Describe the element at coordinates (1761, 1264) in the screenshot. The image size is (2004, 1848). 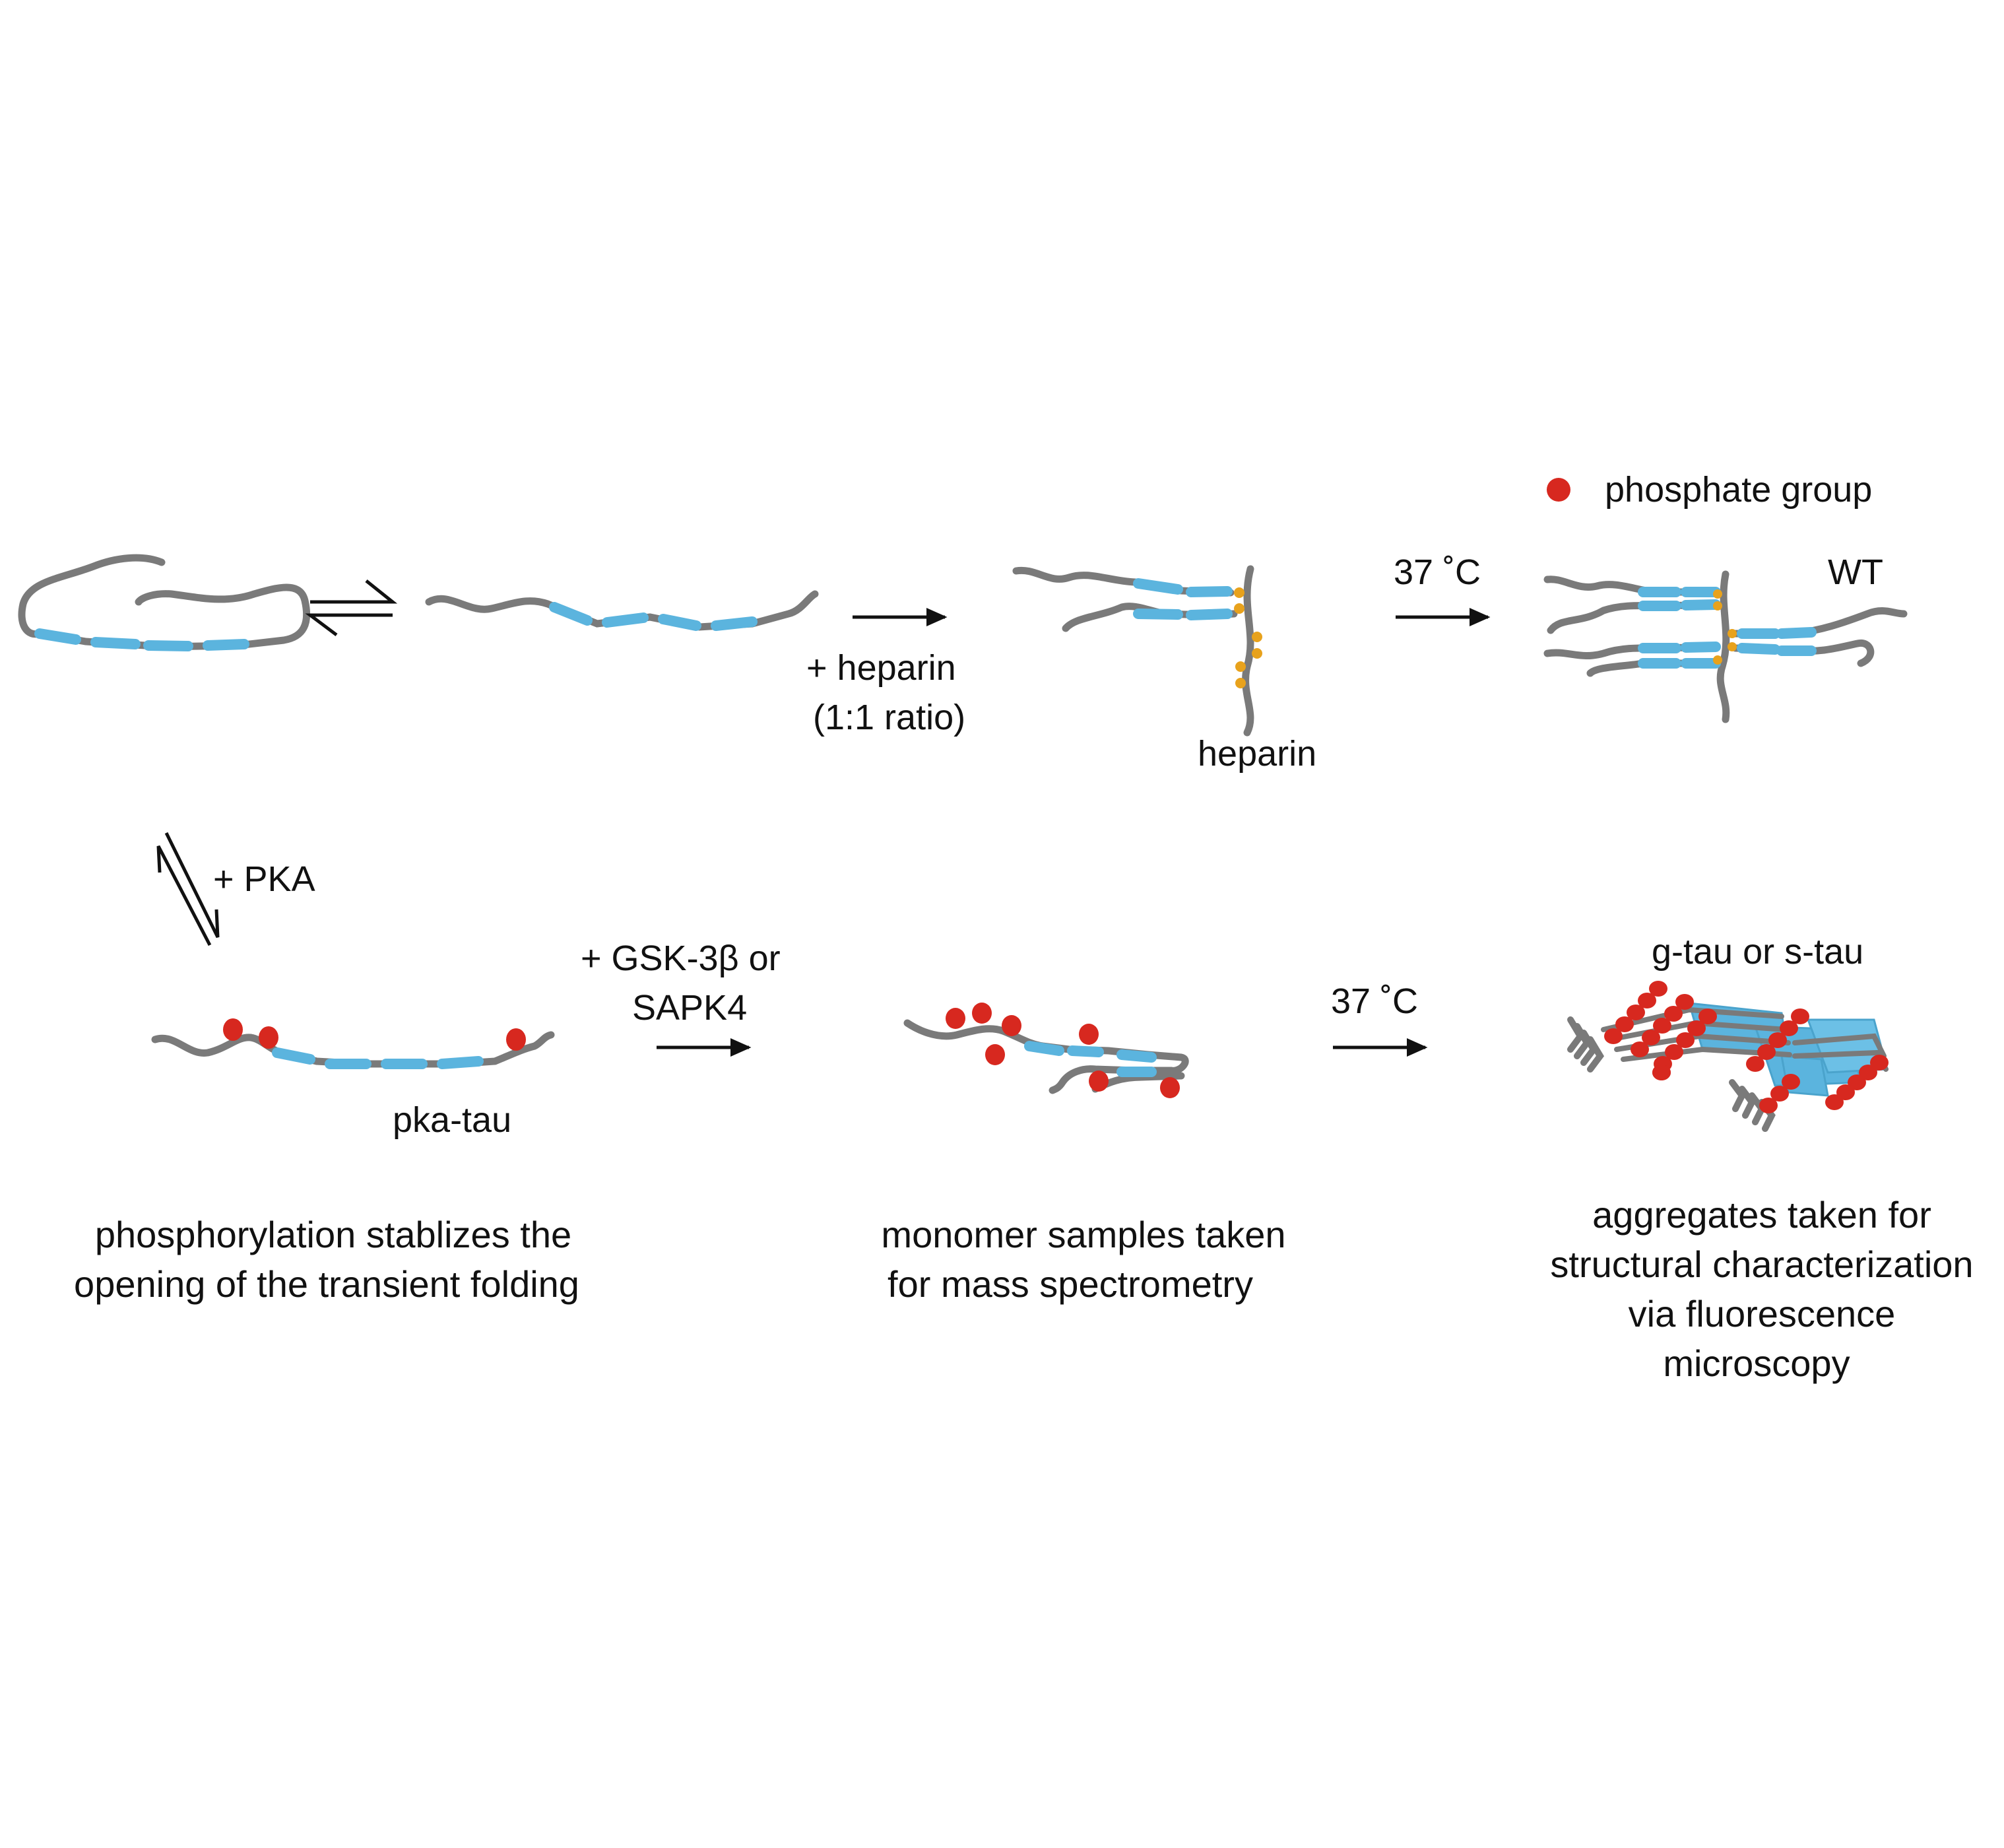
I see `caption-right-line2: structural characterization` at that location.